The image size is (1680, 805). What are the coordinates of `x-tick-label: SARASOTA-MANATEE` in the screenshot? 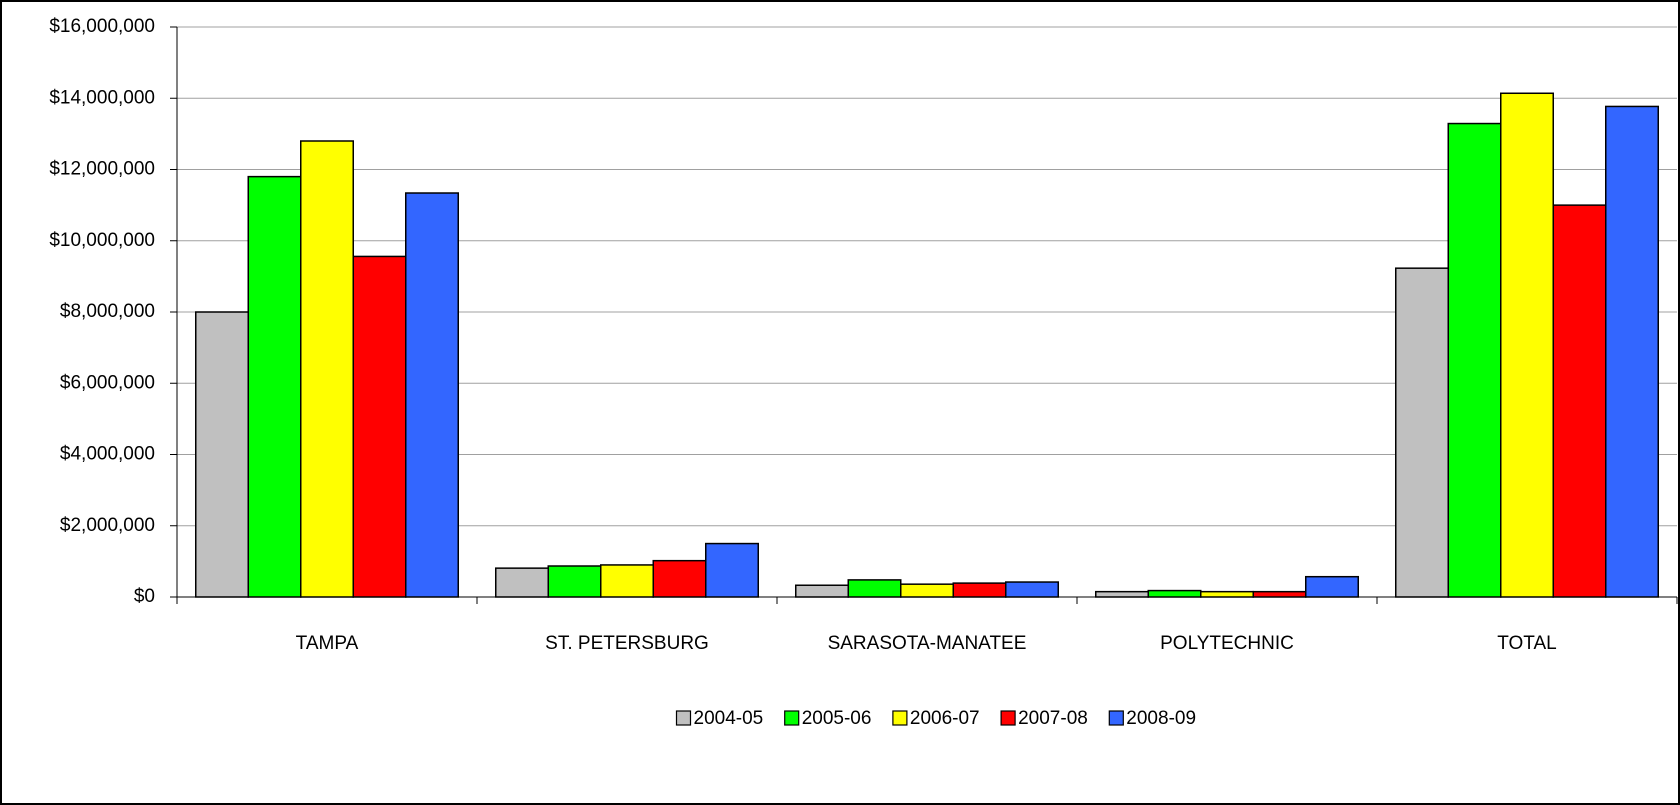 It's located at (927, 643).